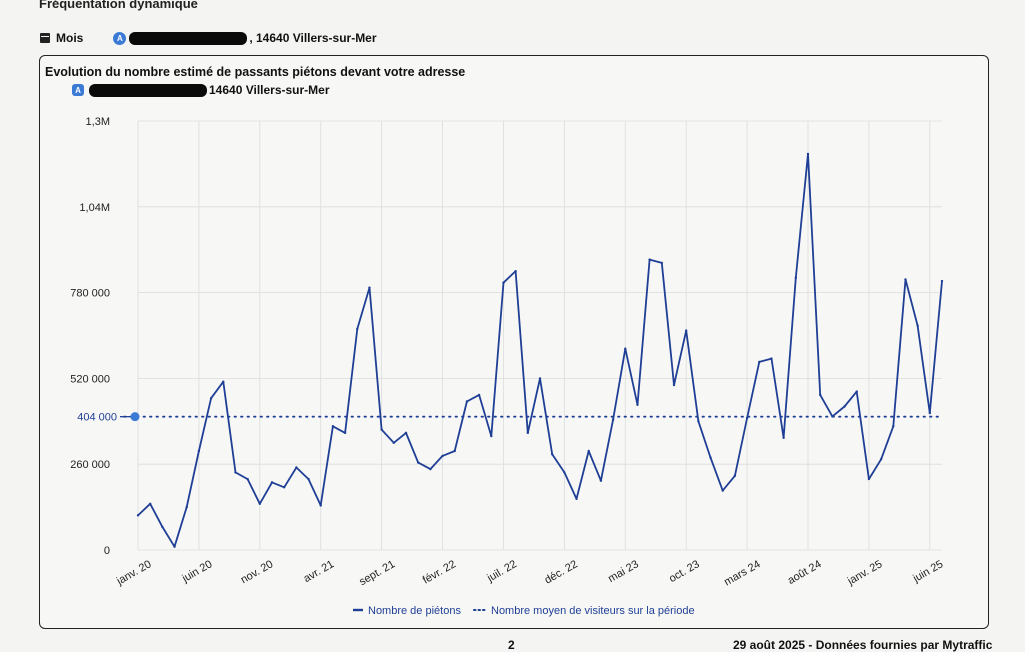  I want to click on x-tick-label: janv. 25, so click(865, 573).